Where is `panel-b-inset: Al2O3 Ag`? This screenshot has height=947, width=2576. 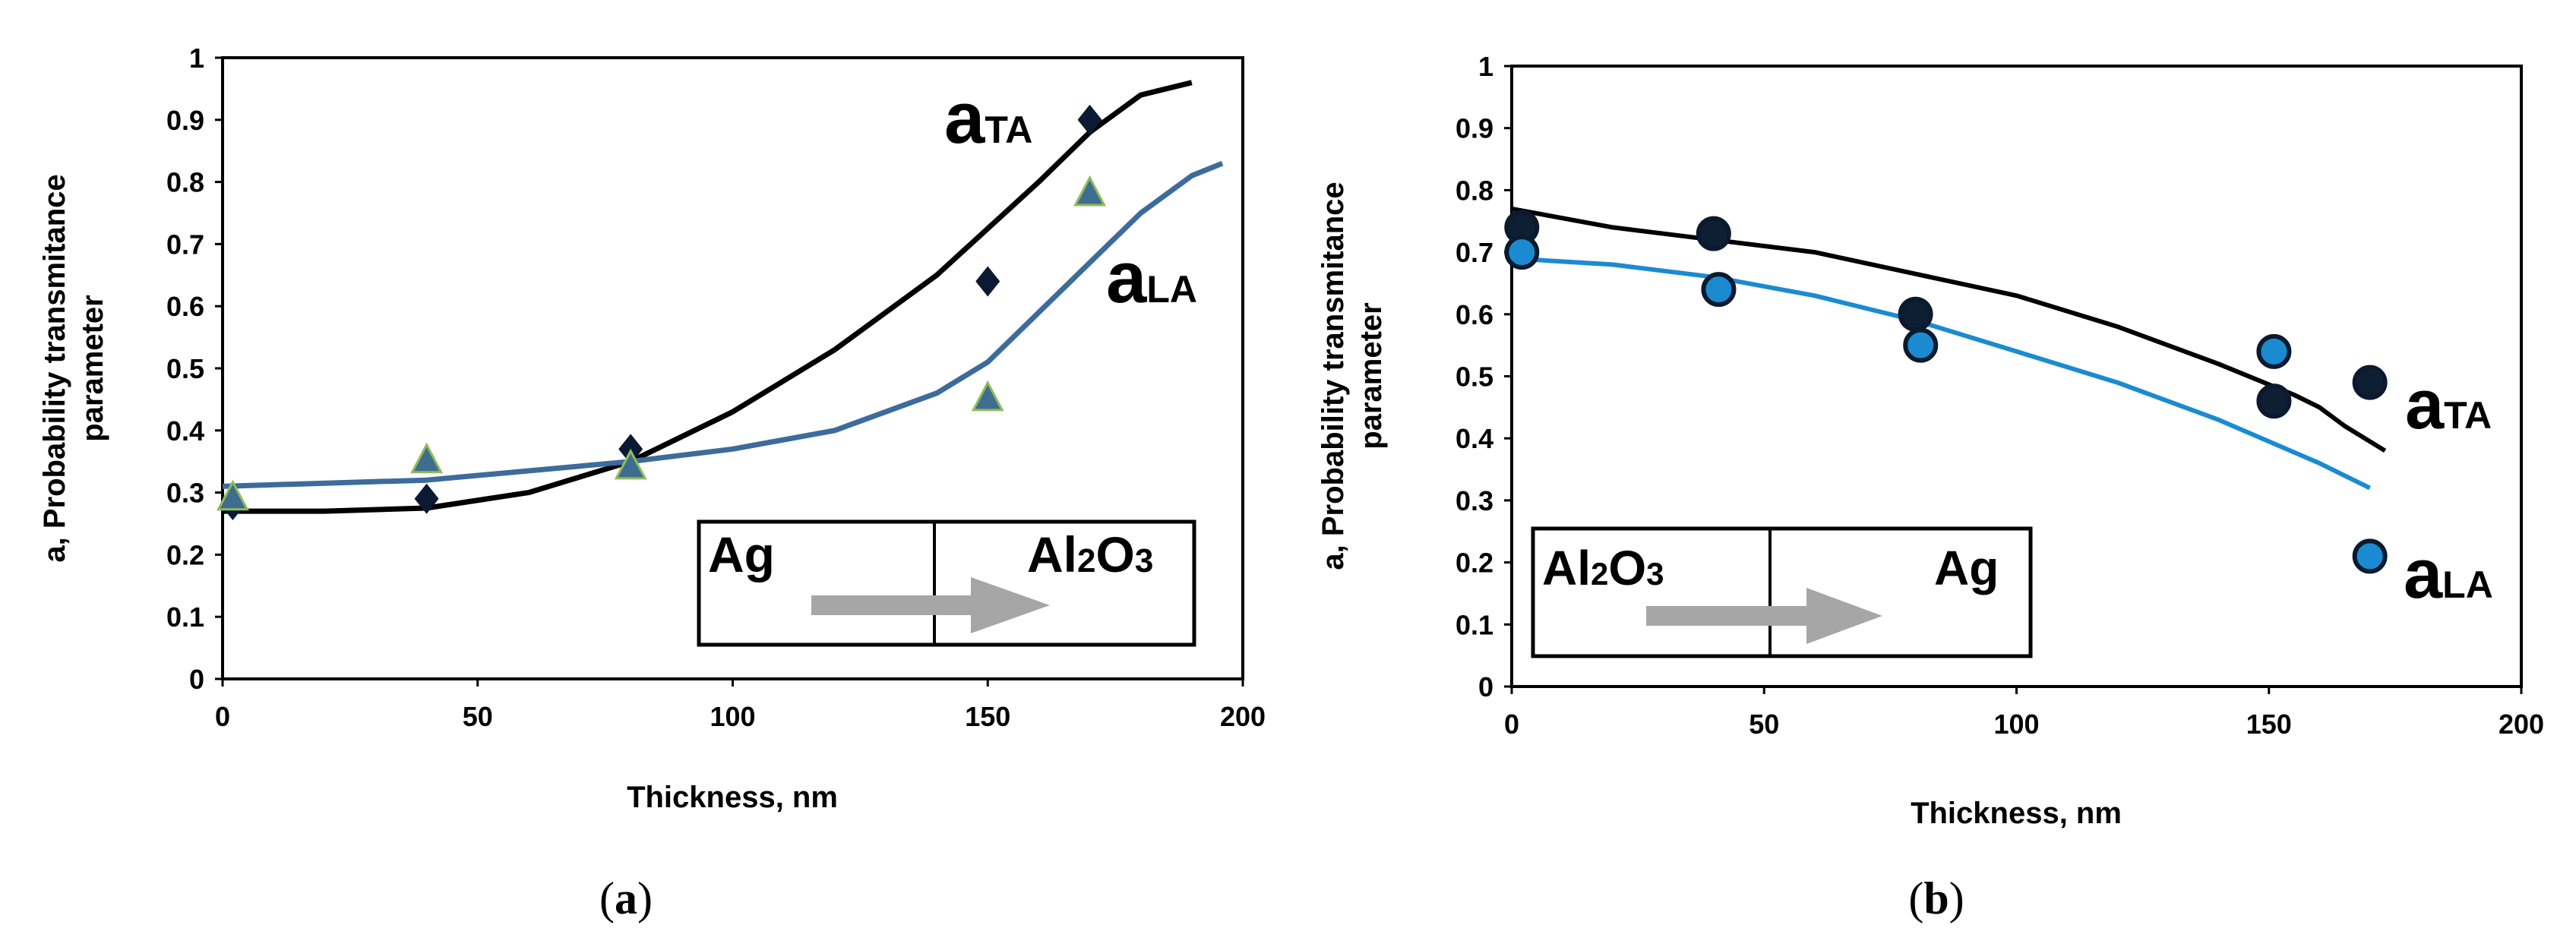 panel-b-inset: Al2O3 Ag is located at coordinates (1782, 592).